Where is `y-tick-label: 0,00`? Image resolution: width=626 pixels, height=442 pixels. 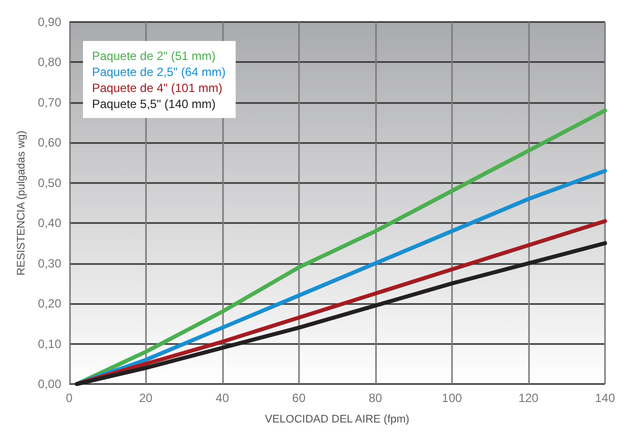
y-tick-label: 0,00 is located at coordinates (50, 384).